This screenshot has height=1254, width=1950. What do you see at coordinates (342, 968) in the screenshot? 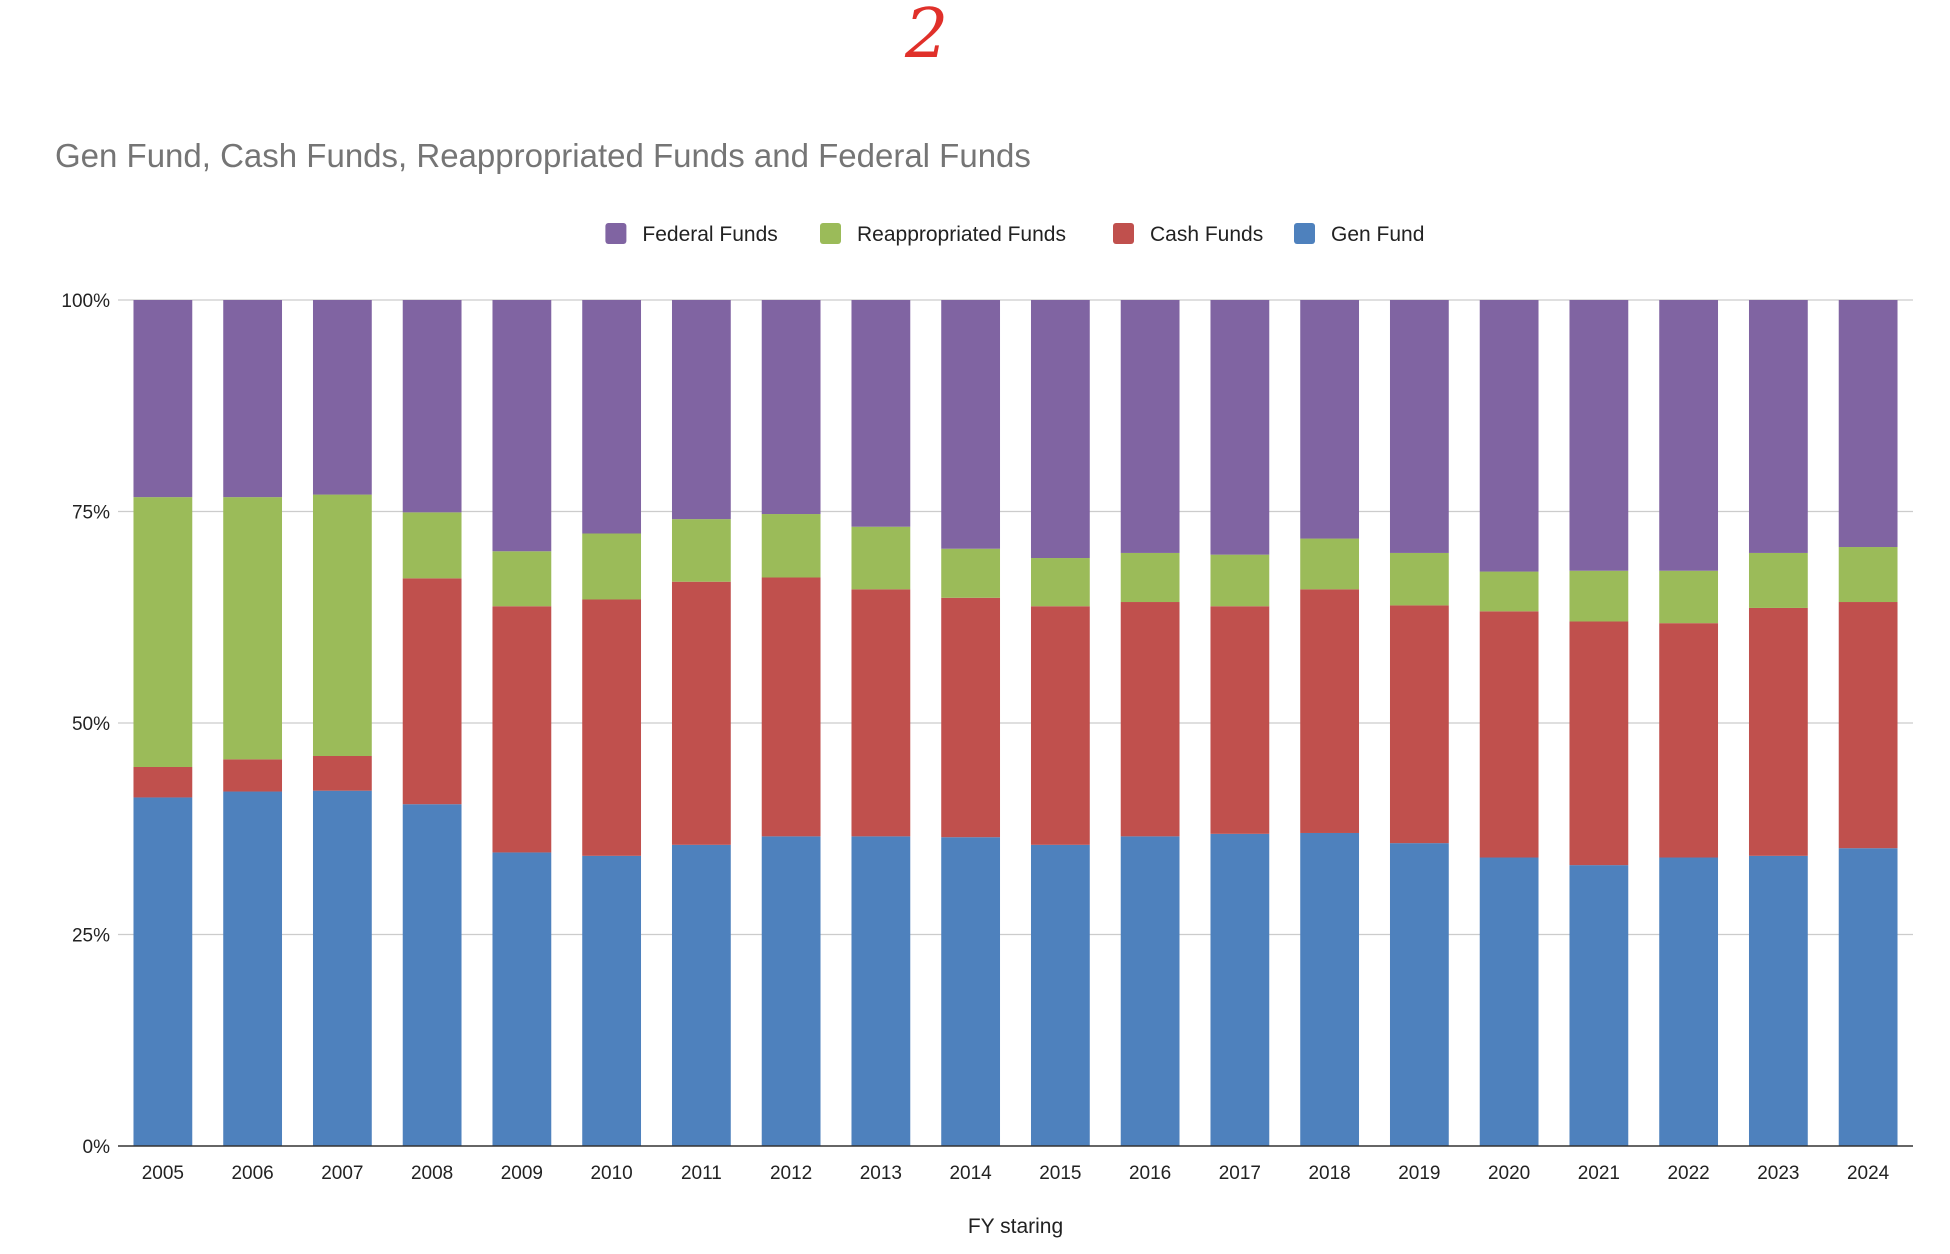
I see `bar-gen-fund-2007` at bounding box center [342, 968].